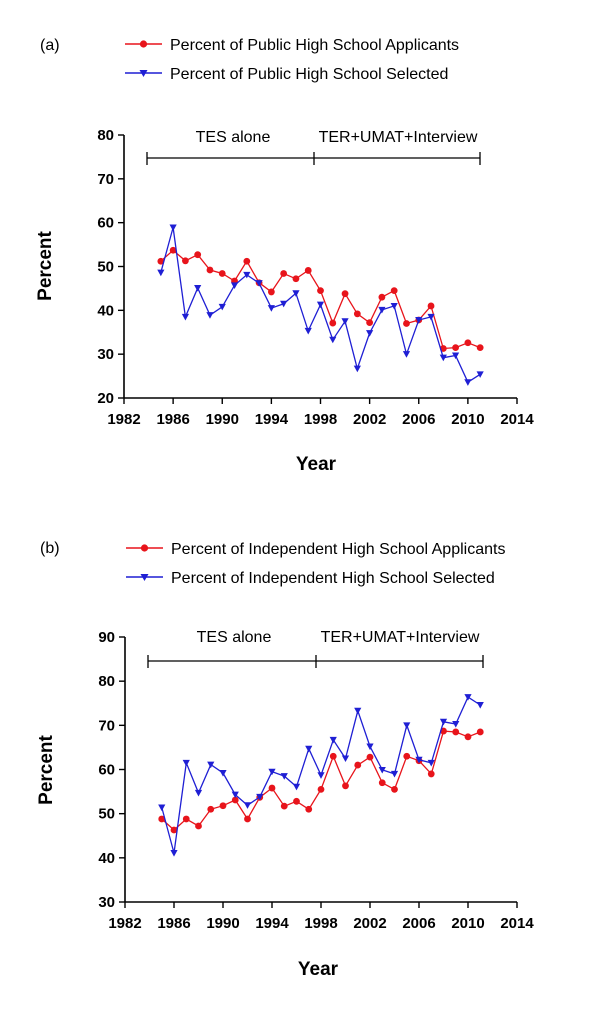 The width and height of the screenshot is (600, 1014). I want to click on panel-b-selected-point-1990, so click(223, 773).